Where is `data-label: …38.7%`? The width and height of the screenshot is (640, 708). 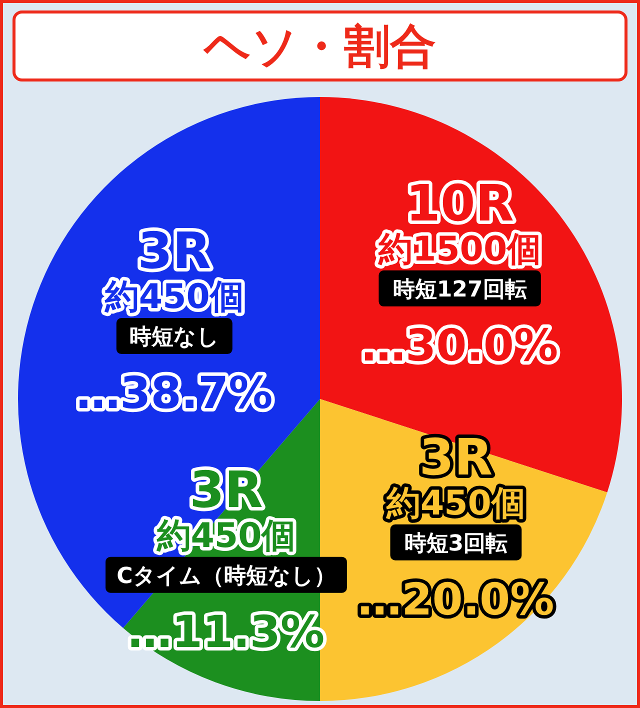
data-label: …38.7% is located at coordinates (174, 394).